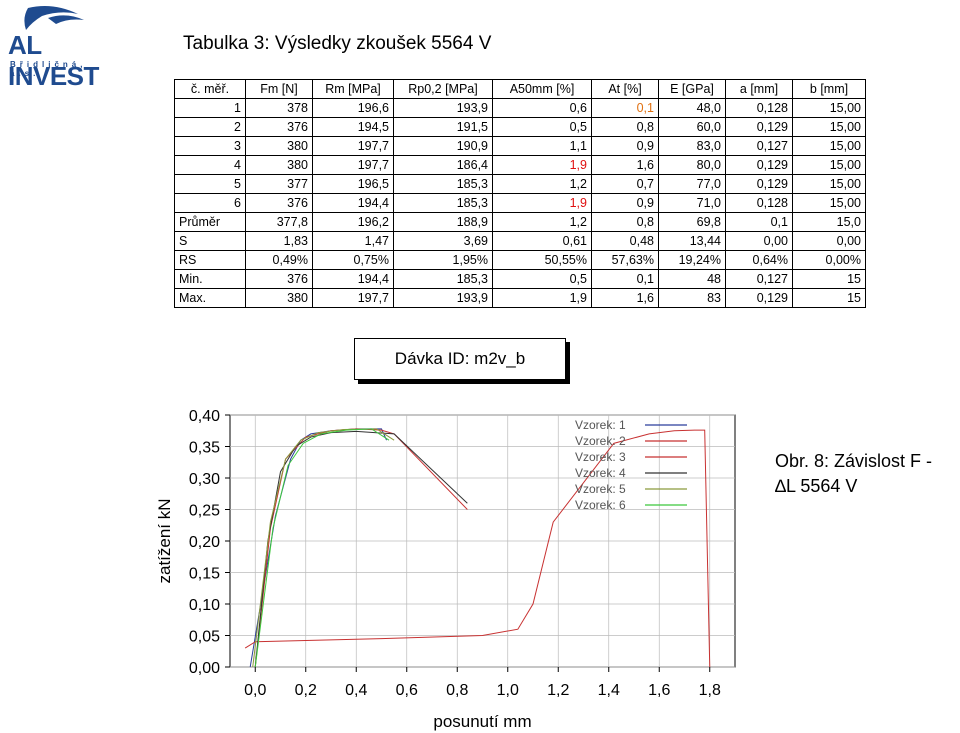 This screenshot has width=960, height=733. What do you see at coordinates (210, 222) in the screenshot?
I see `stats-label: Průměr` at bounding box center [210, 222].